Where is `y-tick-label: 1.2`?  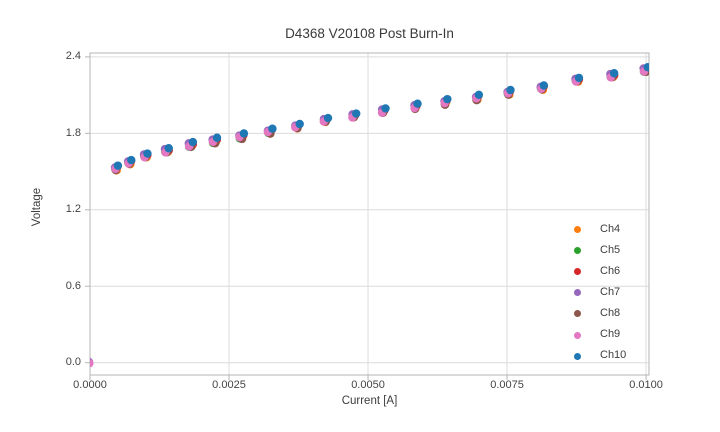
y-tick-label: 1.2 is located at coordinates (73, 209).